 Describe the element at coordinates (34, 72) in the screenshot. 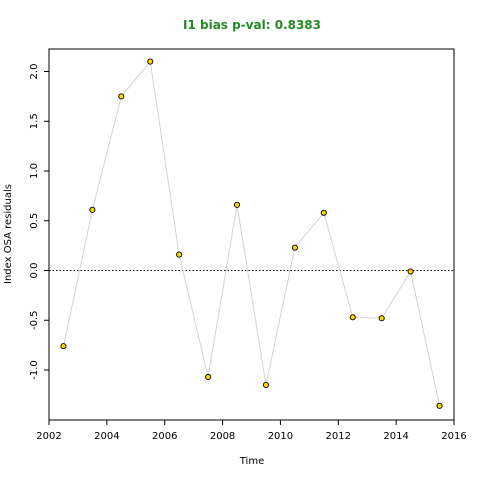

I see `y-tick-label: 2.0` at that location.